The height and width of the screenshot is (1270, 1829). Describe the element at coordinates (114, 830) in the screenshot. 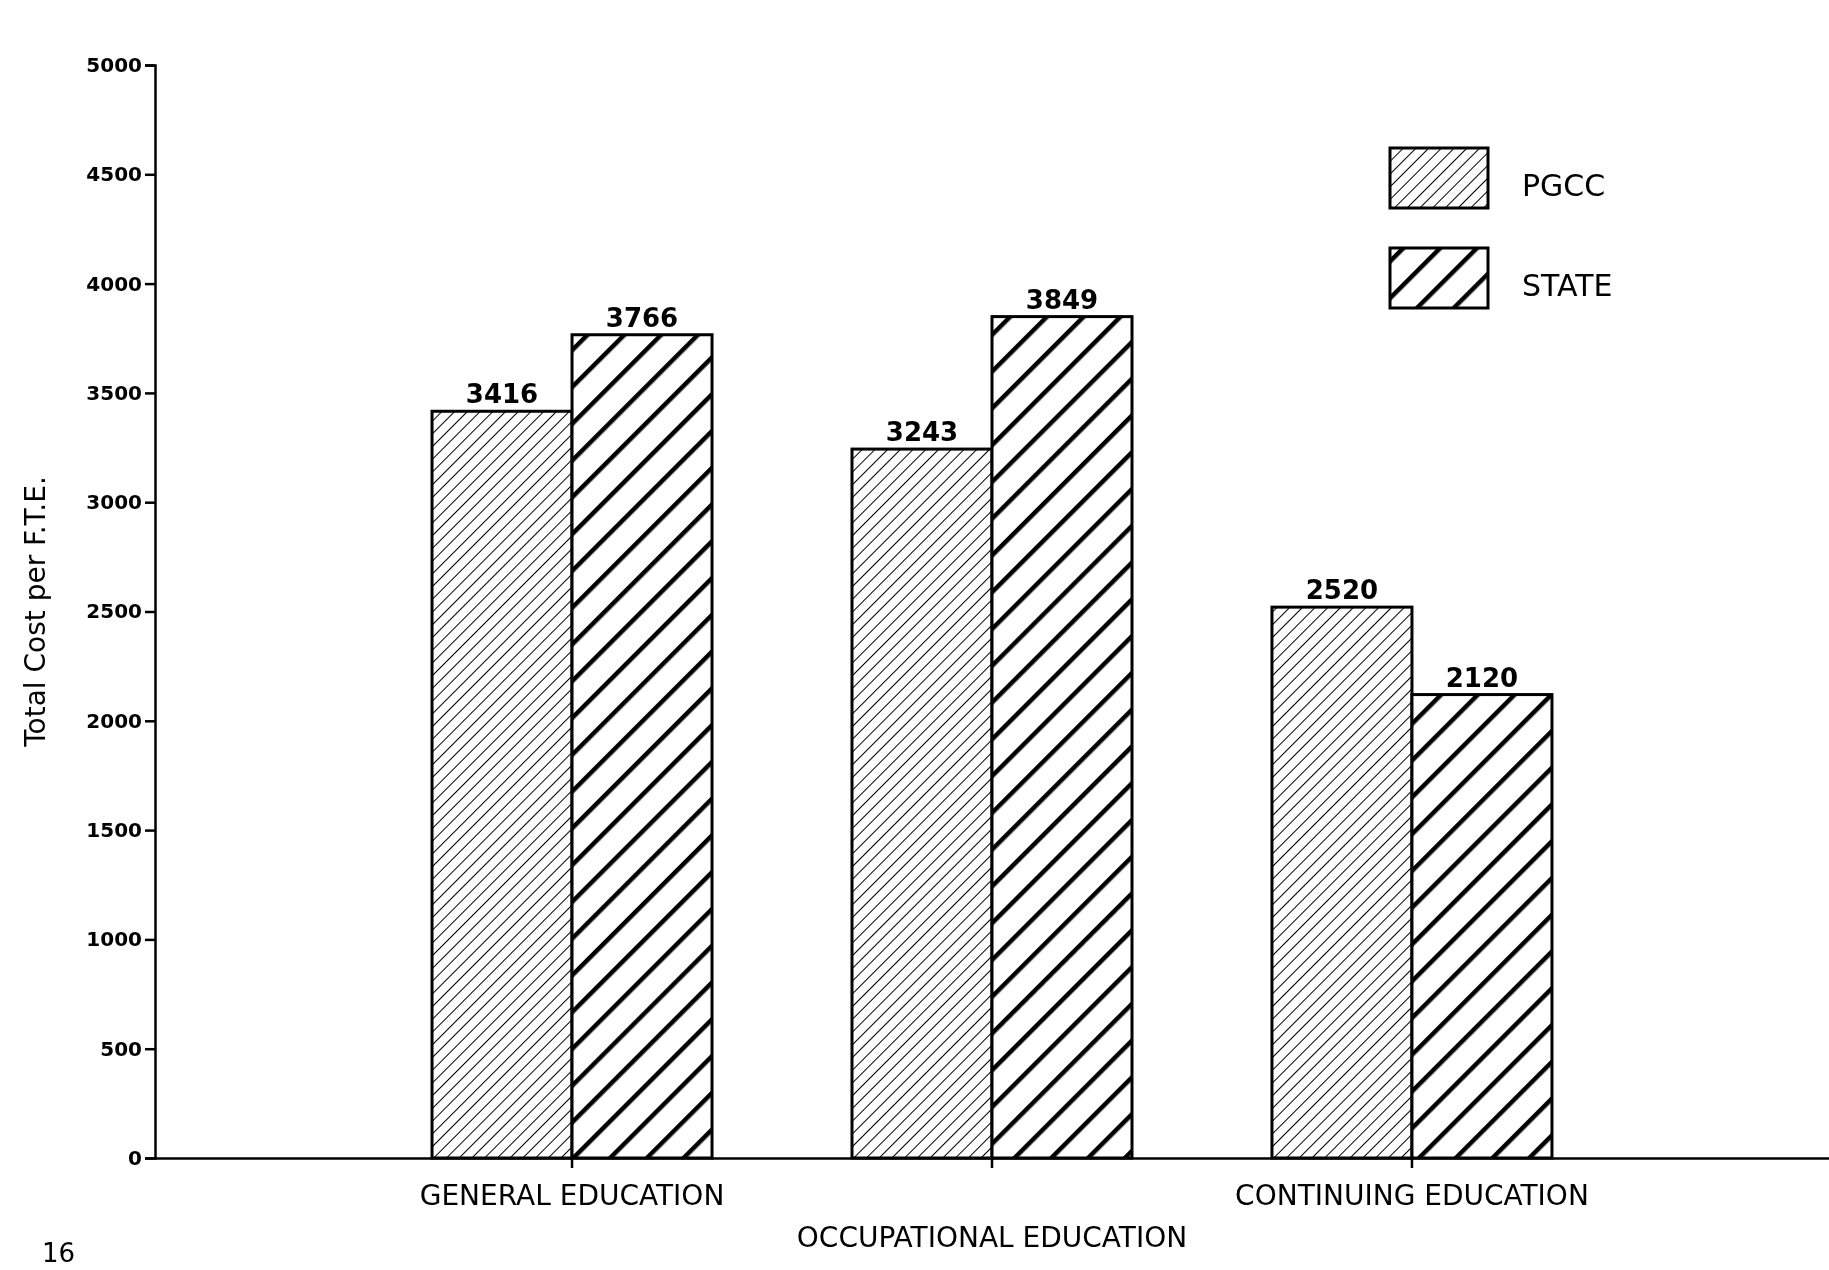

I see `y-tick-label: 1500` at that location.